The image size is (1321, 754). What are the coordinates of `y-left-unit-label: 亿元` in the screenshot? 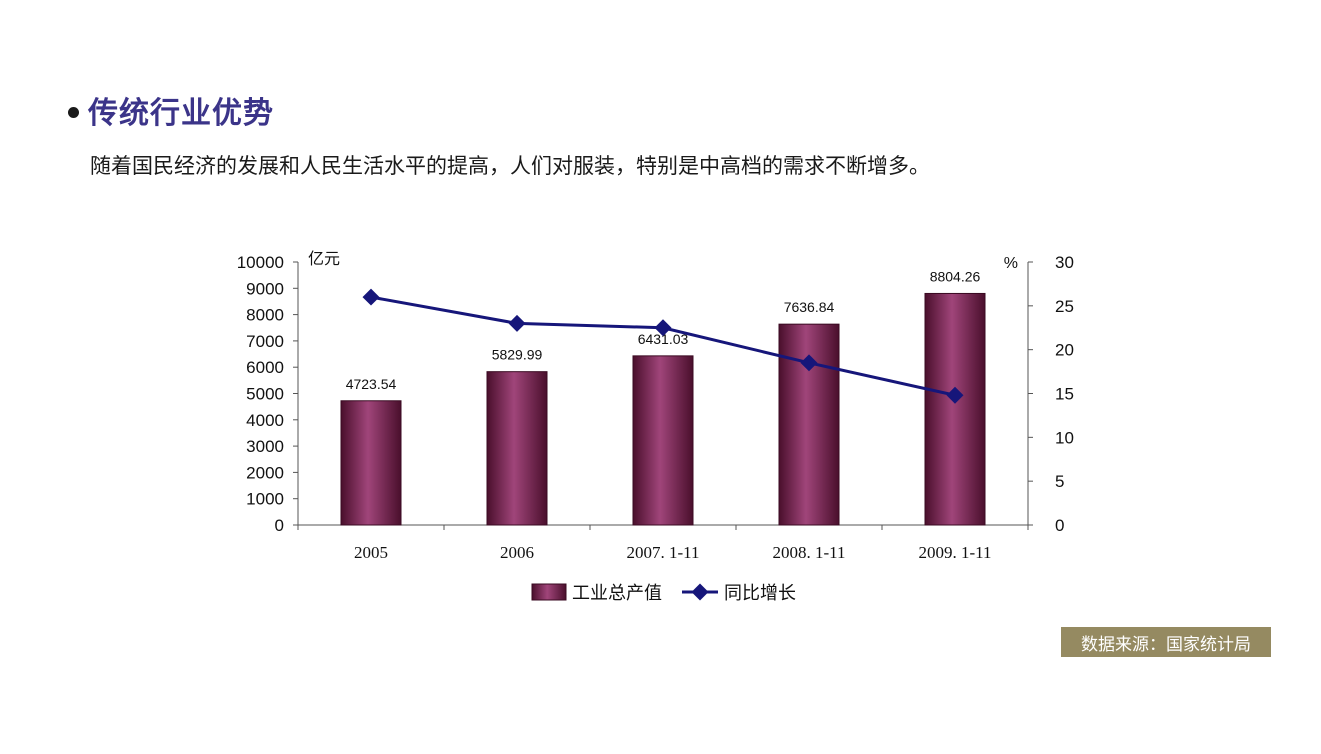 It's located at (324, 259).